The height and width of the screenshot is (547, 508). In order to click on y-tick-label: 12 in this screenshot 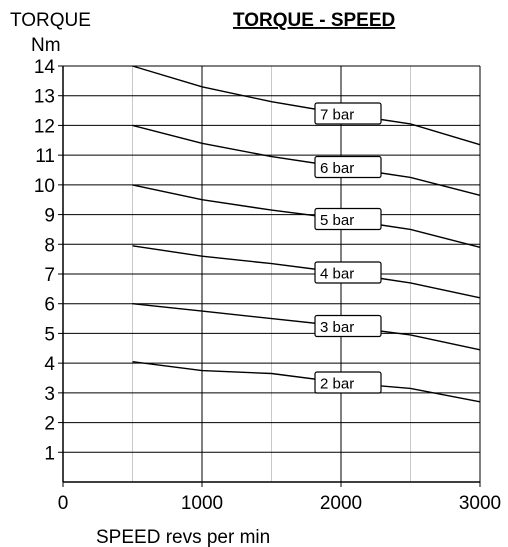, I will do `click(44, 126)`.